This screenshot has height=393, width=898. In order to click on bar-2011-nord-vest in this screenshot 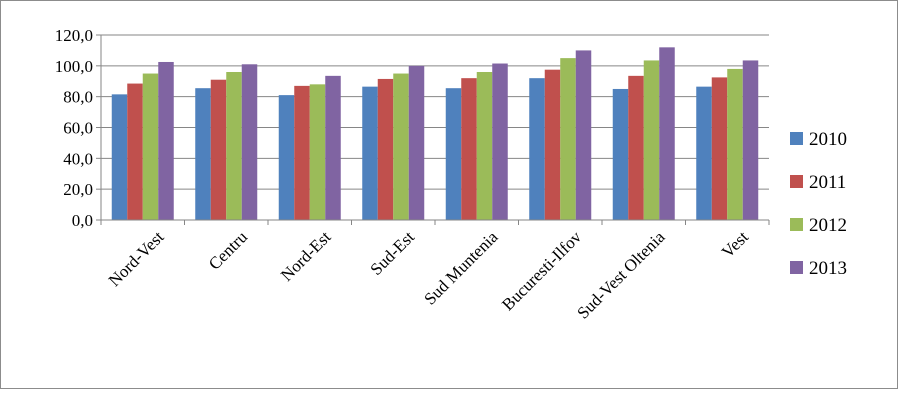, I will do `click(135, 151)`.